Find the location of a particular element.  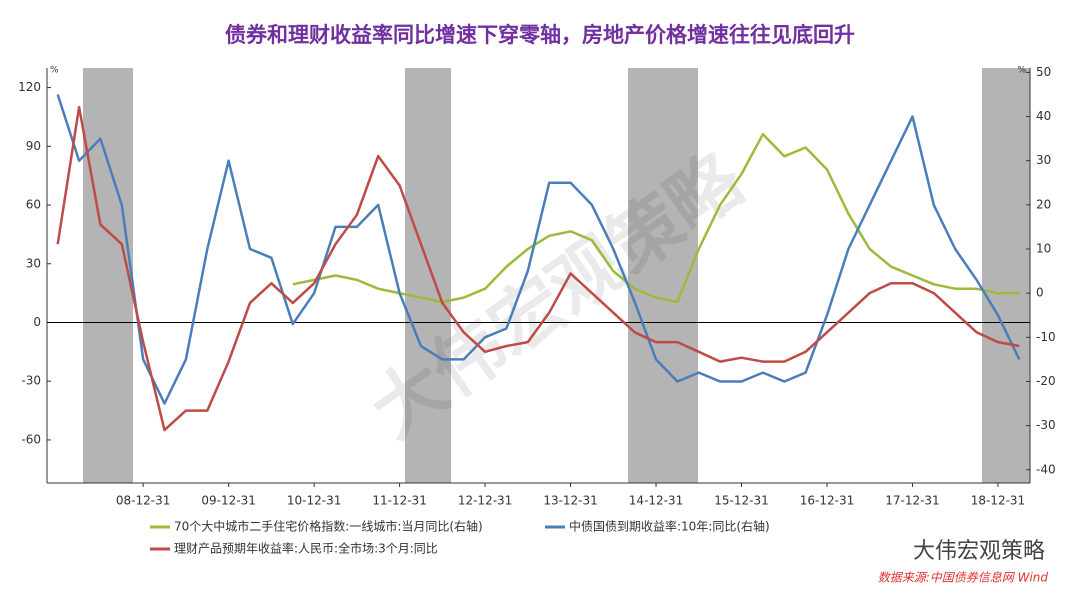

source: 数据来源:中国债券信息网 Wind is located at coordinates (963, 578).